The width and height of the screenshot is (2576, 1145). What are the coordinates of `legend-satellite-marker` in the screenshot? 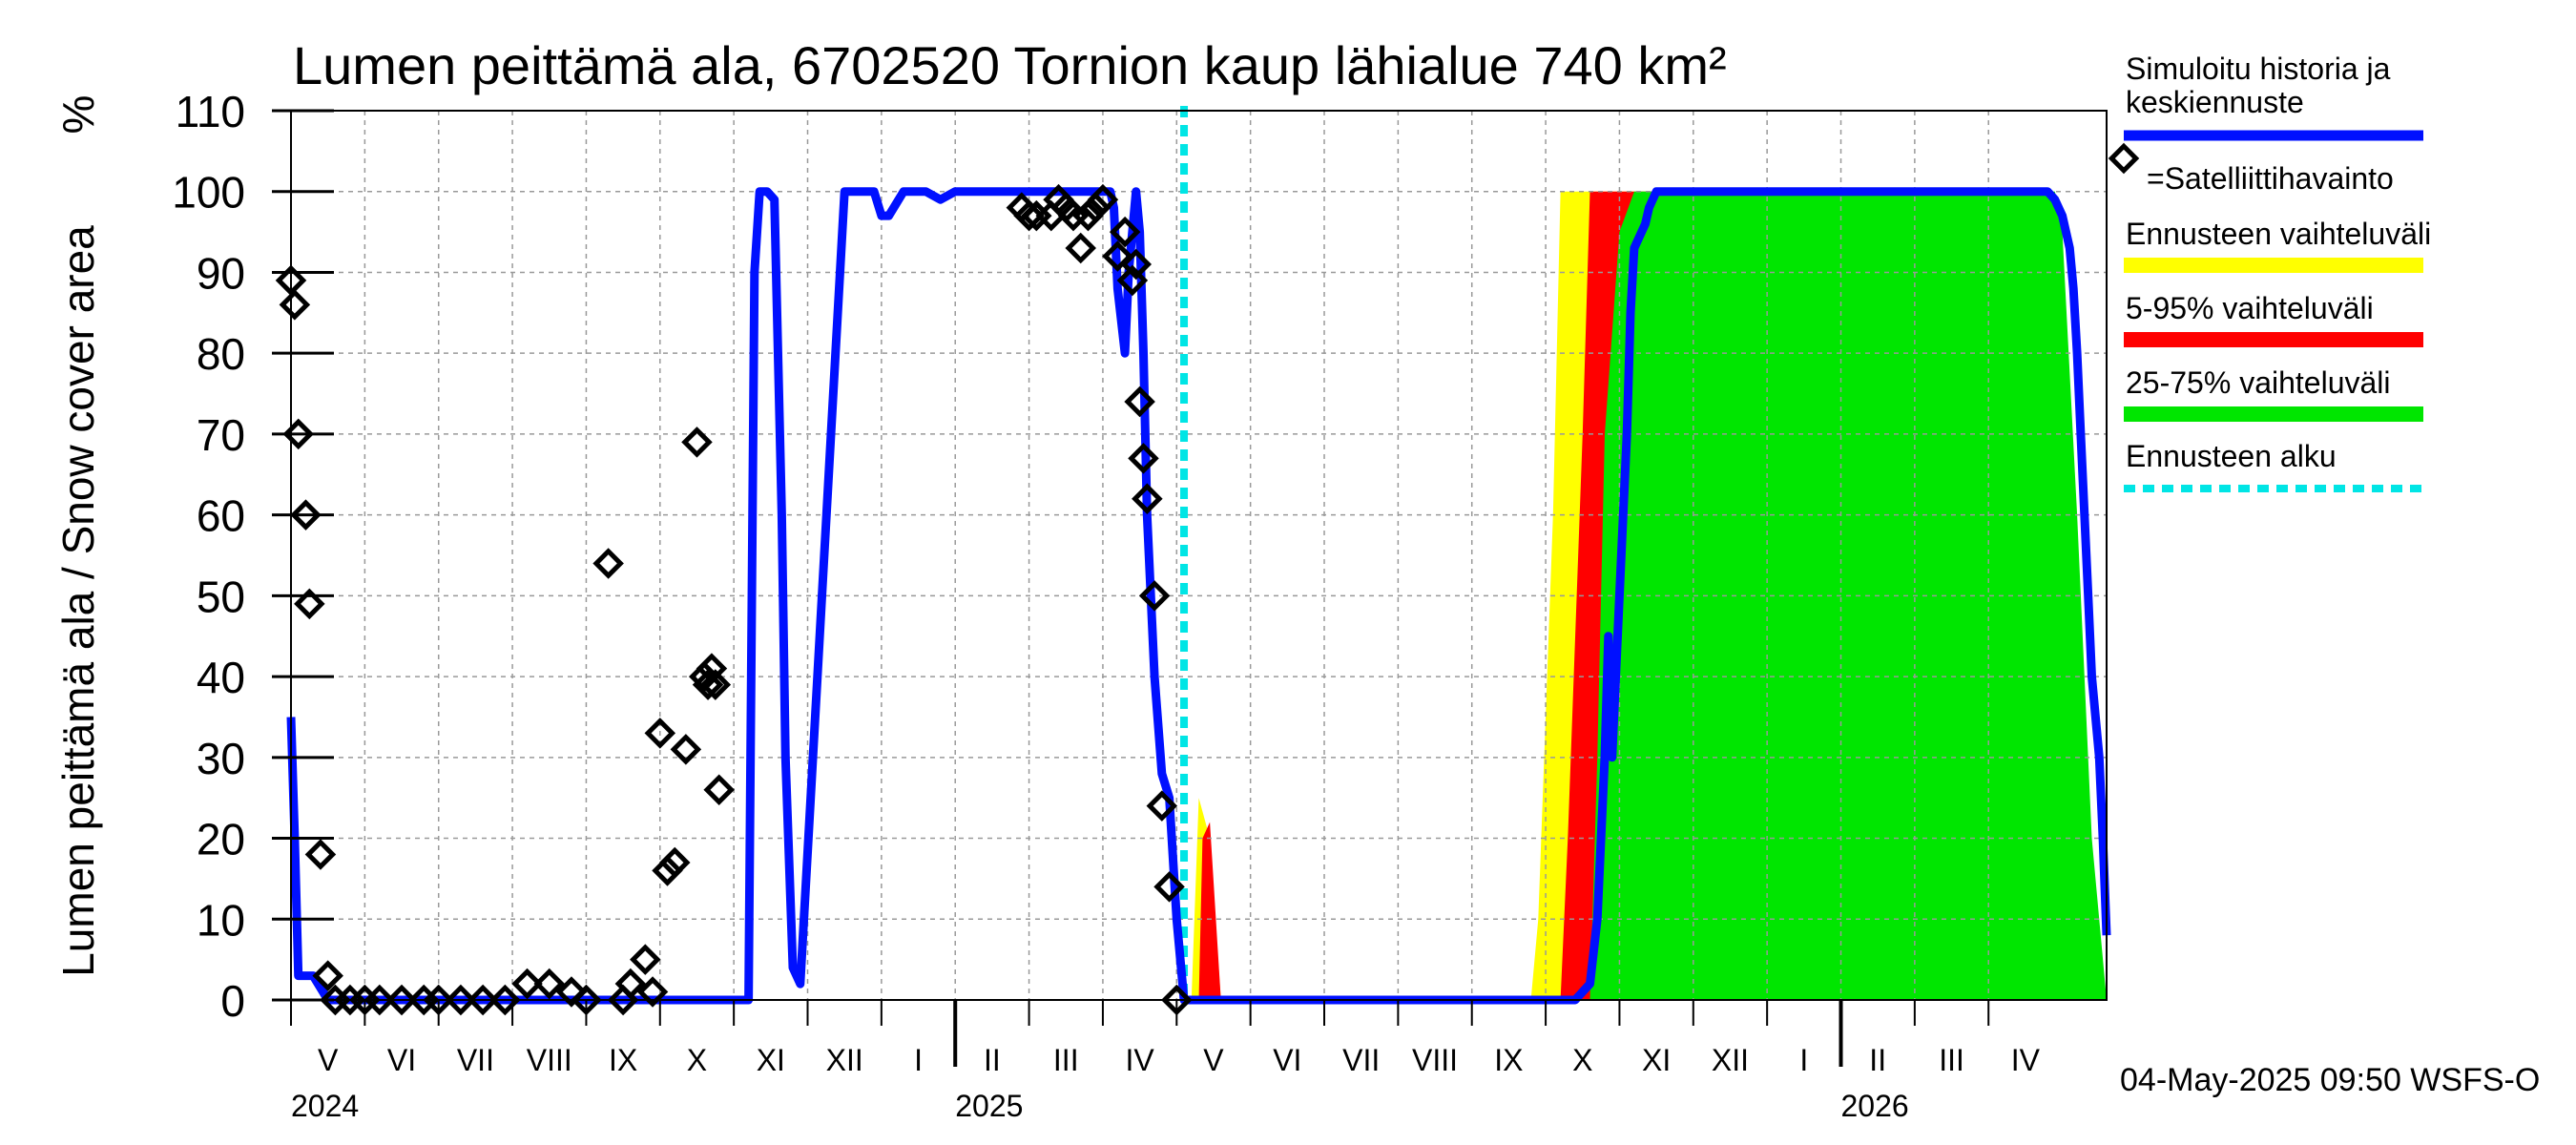 It's located at (2124, 158).